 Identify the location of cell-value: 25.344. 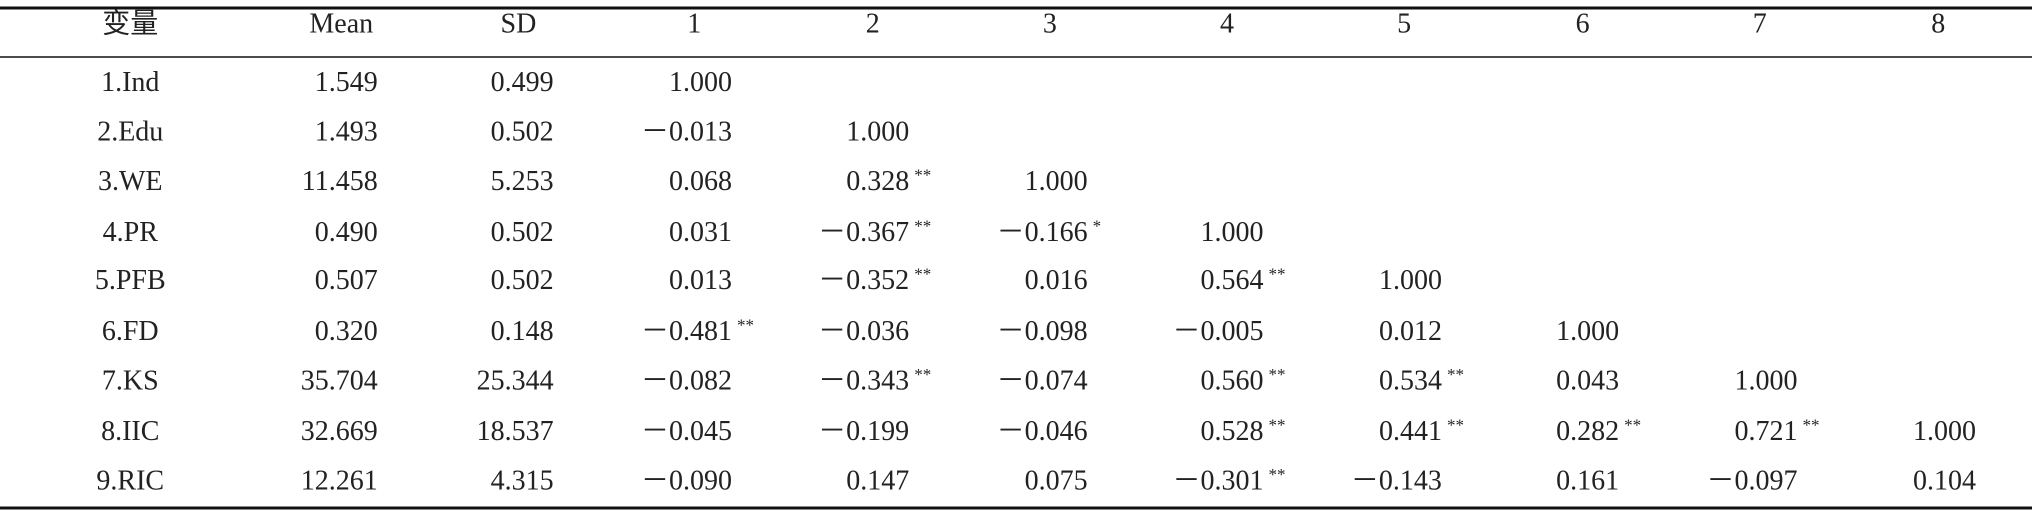
(515, 380).